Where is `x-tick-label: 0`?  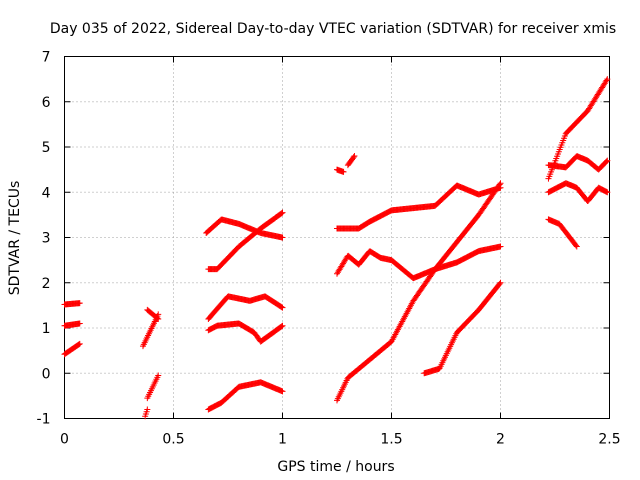 x-tick-label: 0 is located at coordinates (64, 440).